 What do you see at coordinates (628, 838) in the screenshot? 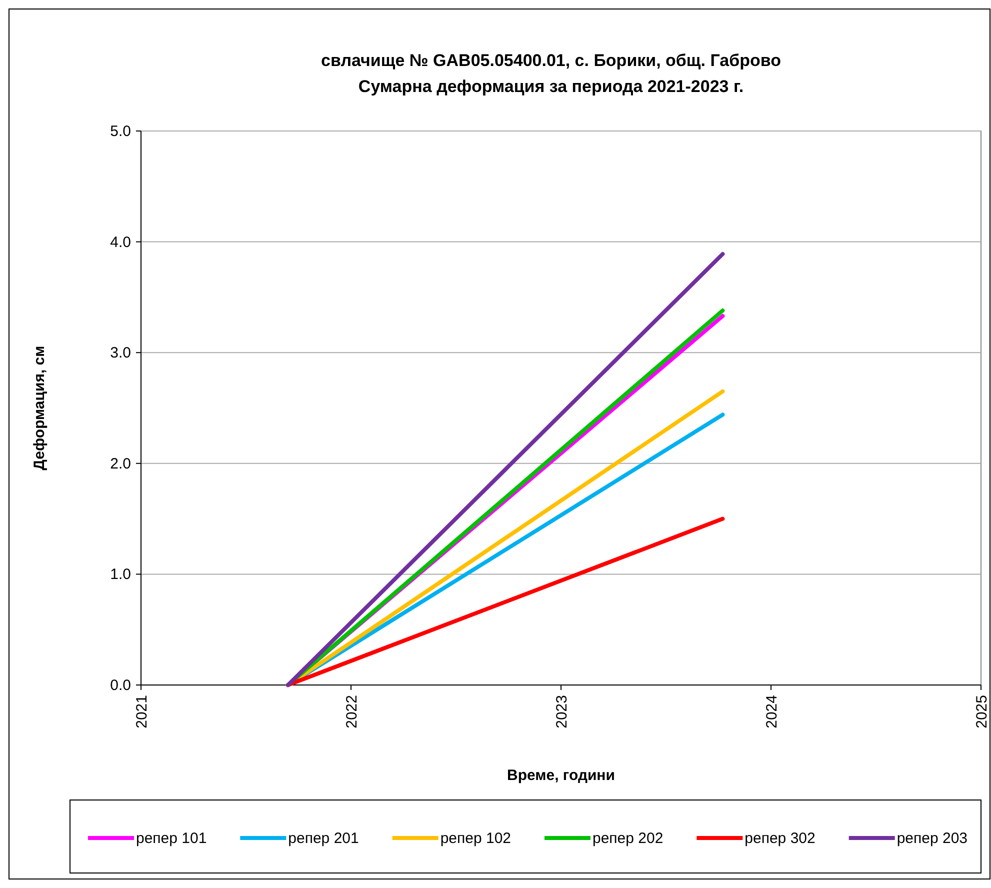
I see `legend-label: репер 202` at bounding box center [628, 838].